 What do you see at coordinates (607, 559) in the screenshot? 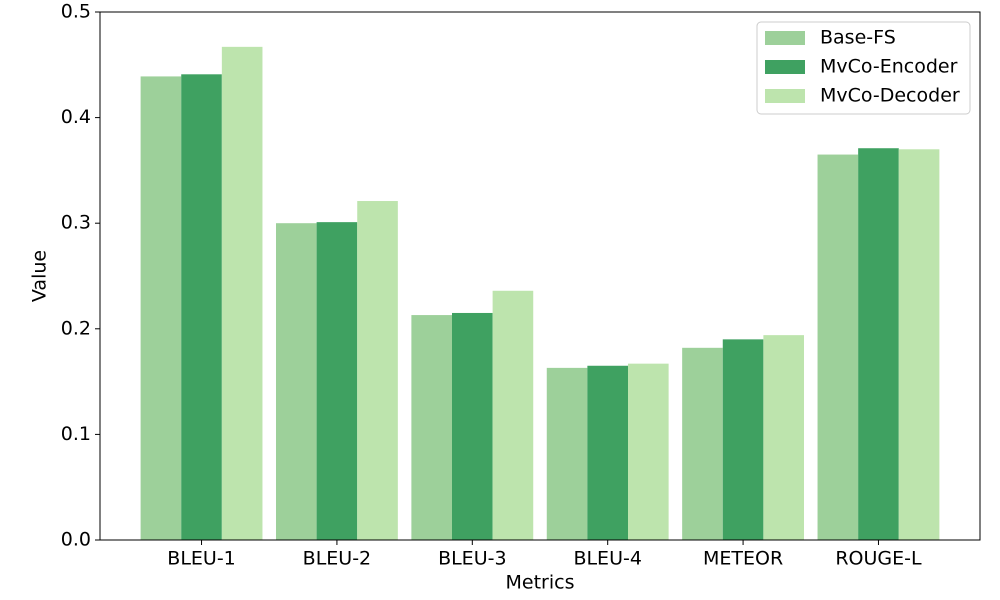
I see `x-tick-label: BLEU-4` at bounding box center [607, 559].